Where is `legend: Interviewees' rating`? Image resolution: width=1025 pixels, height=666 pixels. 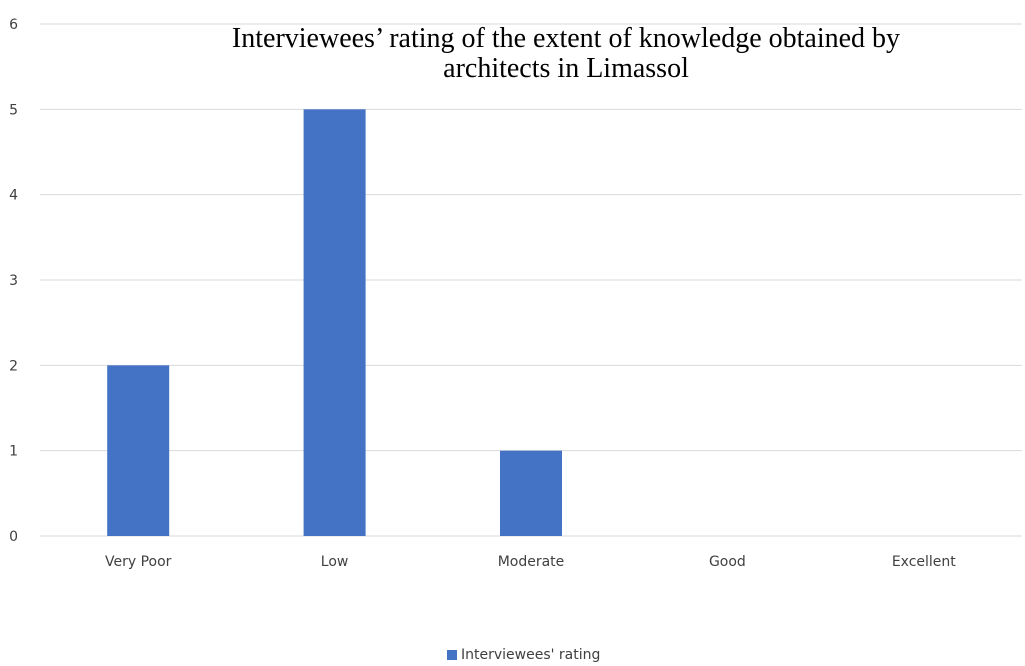 legend: Interviewees' rating is located at coordinates (523, 655).